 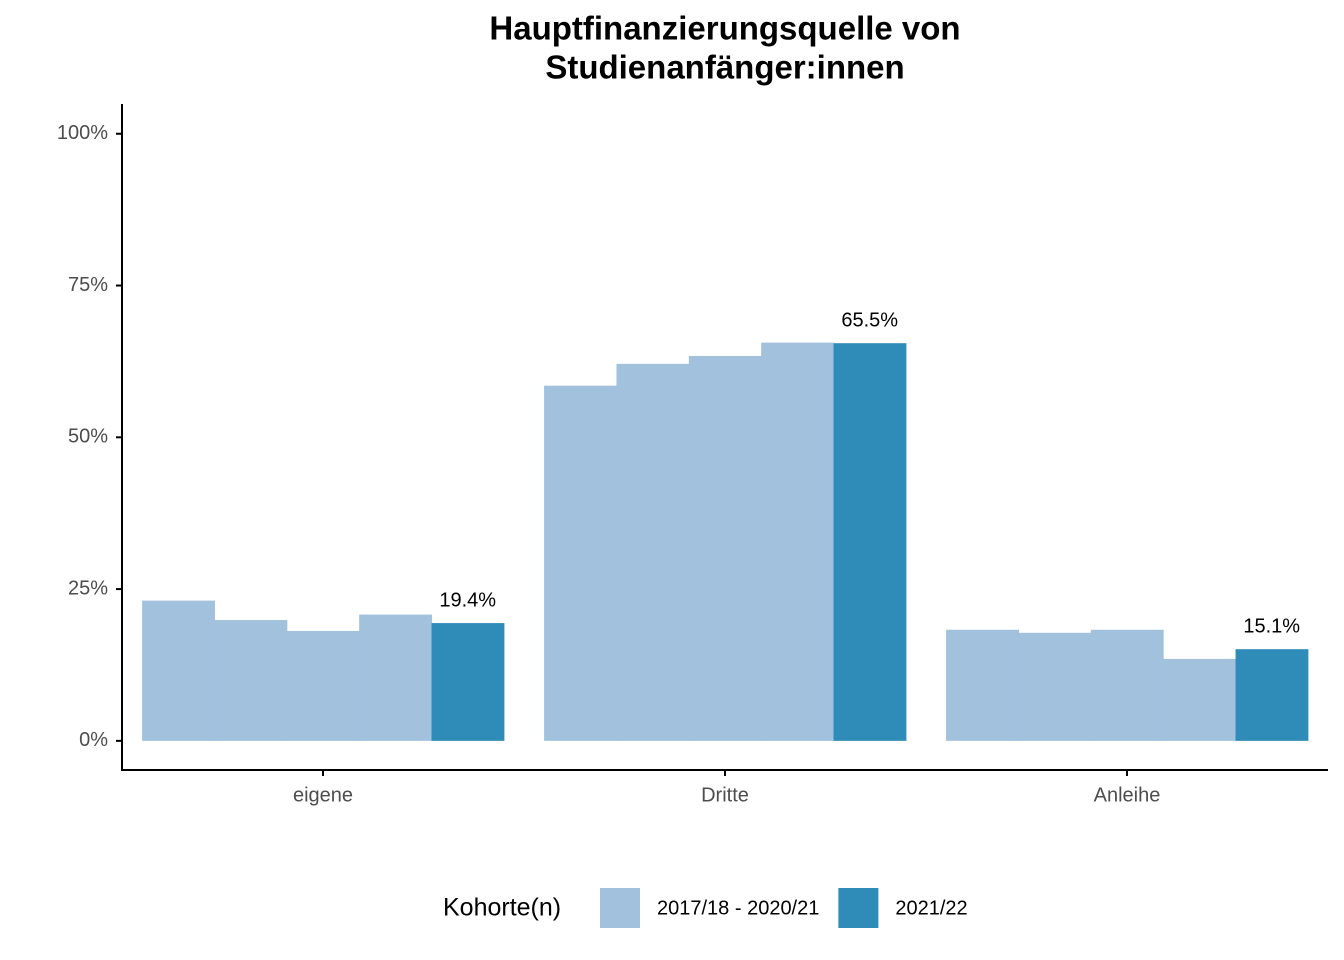 What do you see at coordinates (82, 133) in the screenshot?
I see `y-tick-label: 100%` at bounding box center [82, 133].